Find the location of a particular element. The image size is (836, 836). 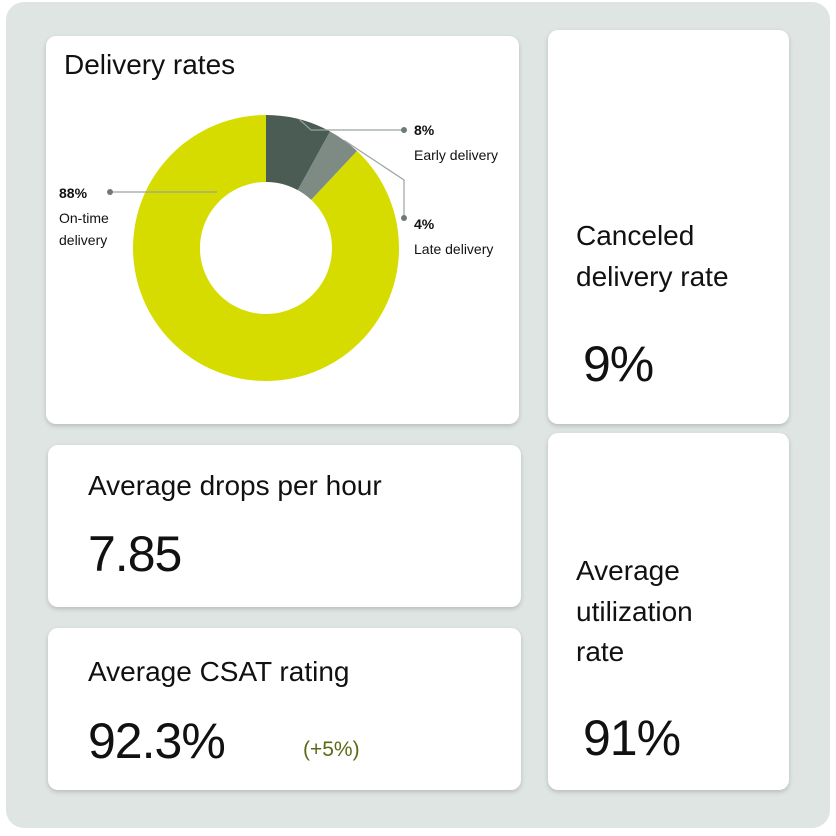

drops-per-hour-value: 7.85 is located at coordinates (135, 554).